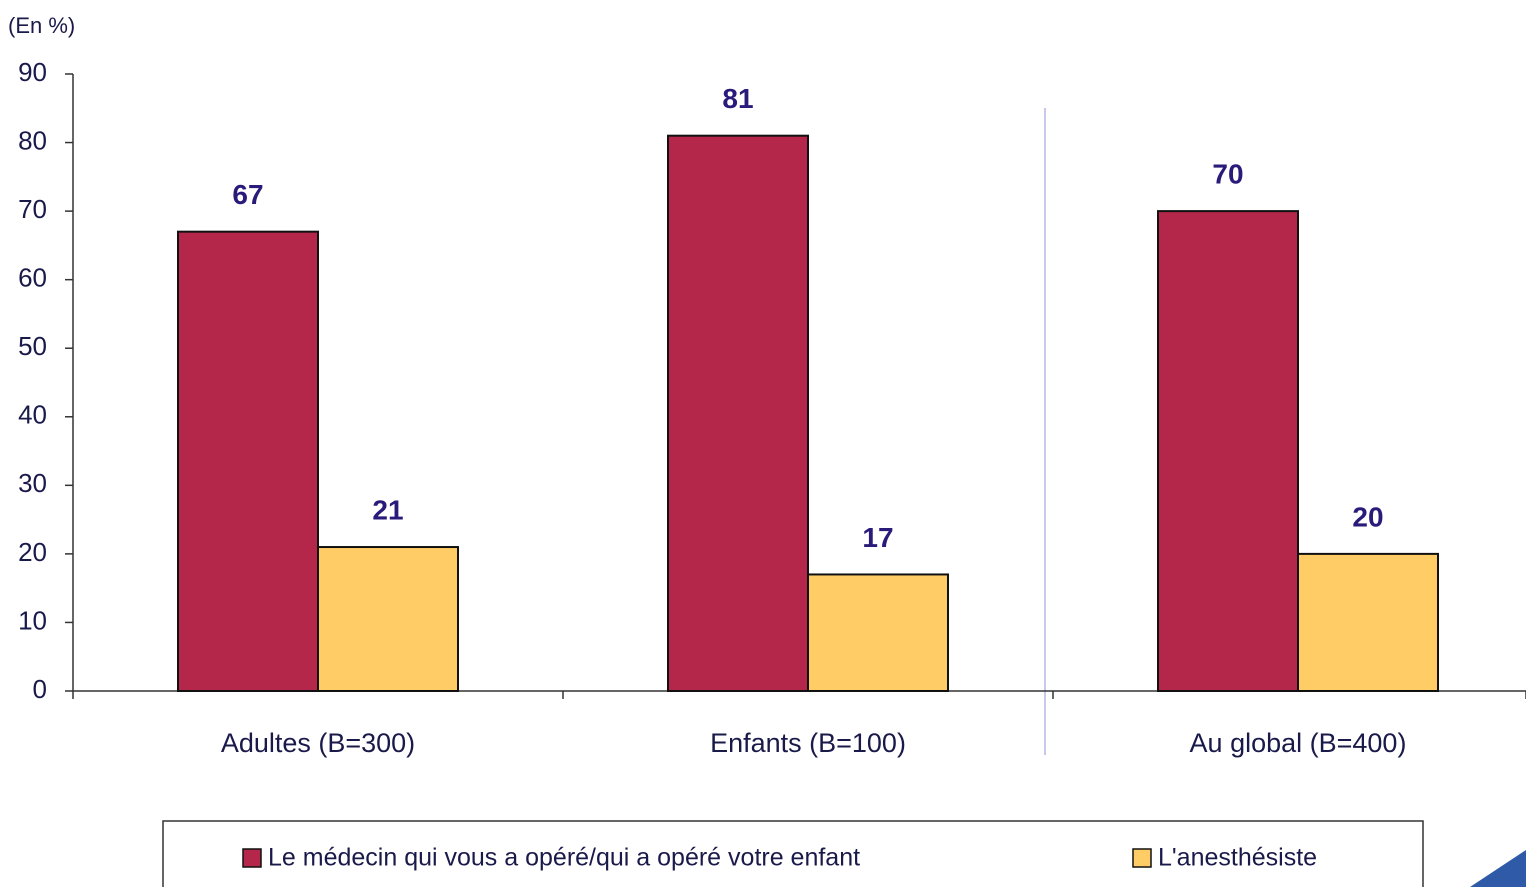  Describe the element at coordinates (737, 98) in the screenshot. I see `value-label: 81` at that location.